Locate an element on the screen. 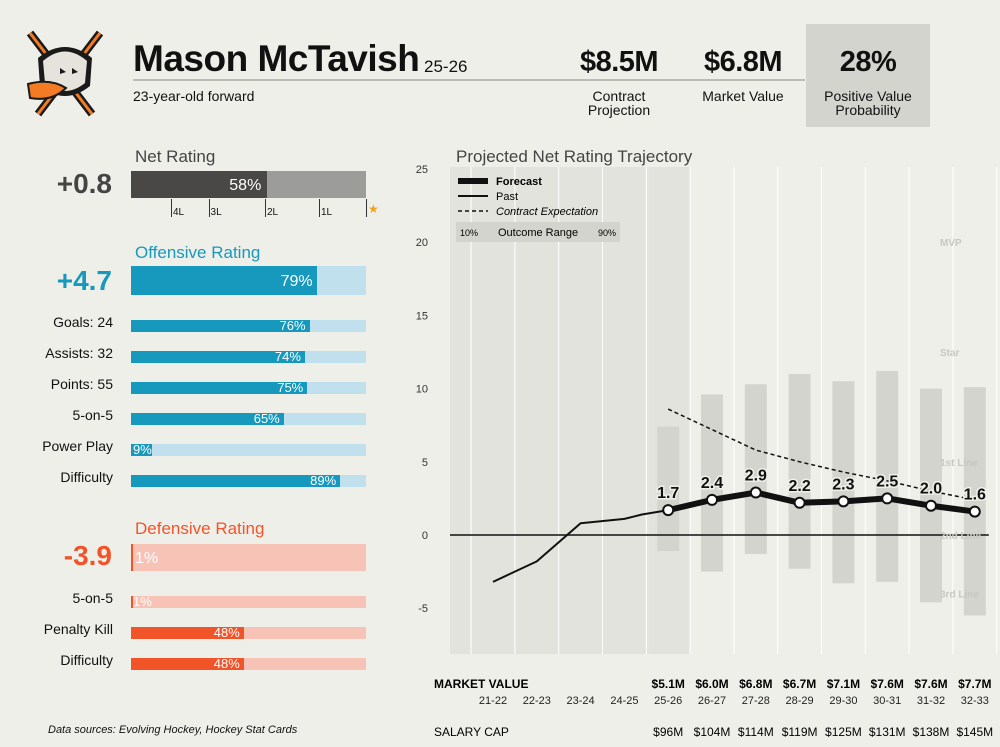 The image size is (1000, 747). offensive-row-bar: 76% is located at coordinates (248, 325).